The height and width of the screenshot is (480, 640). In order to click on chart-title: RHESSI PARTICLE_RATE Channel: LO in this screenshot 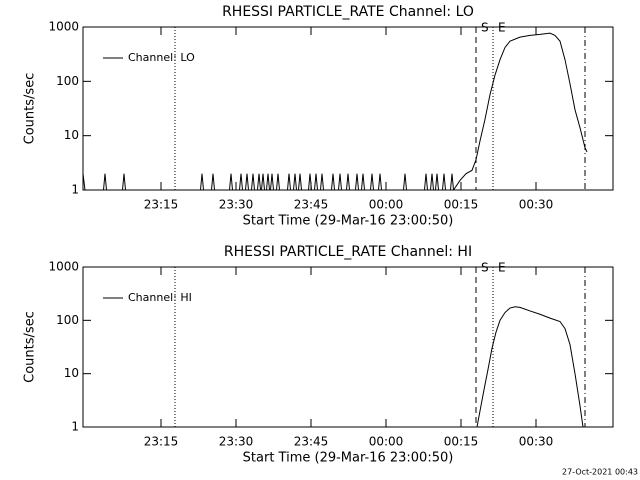, I will do `click(348, 12)`.